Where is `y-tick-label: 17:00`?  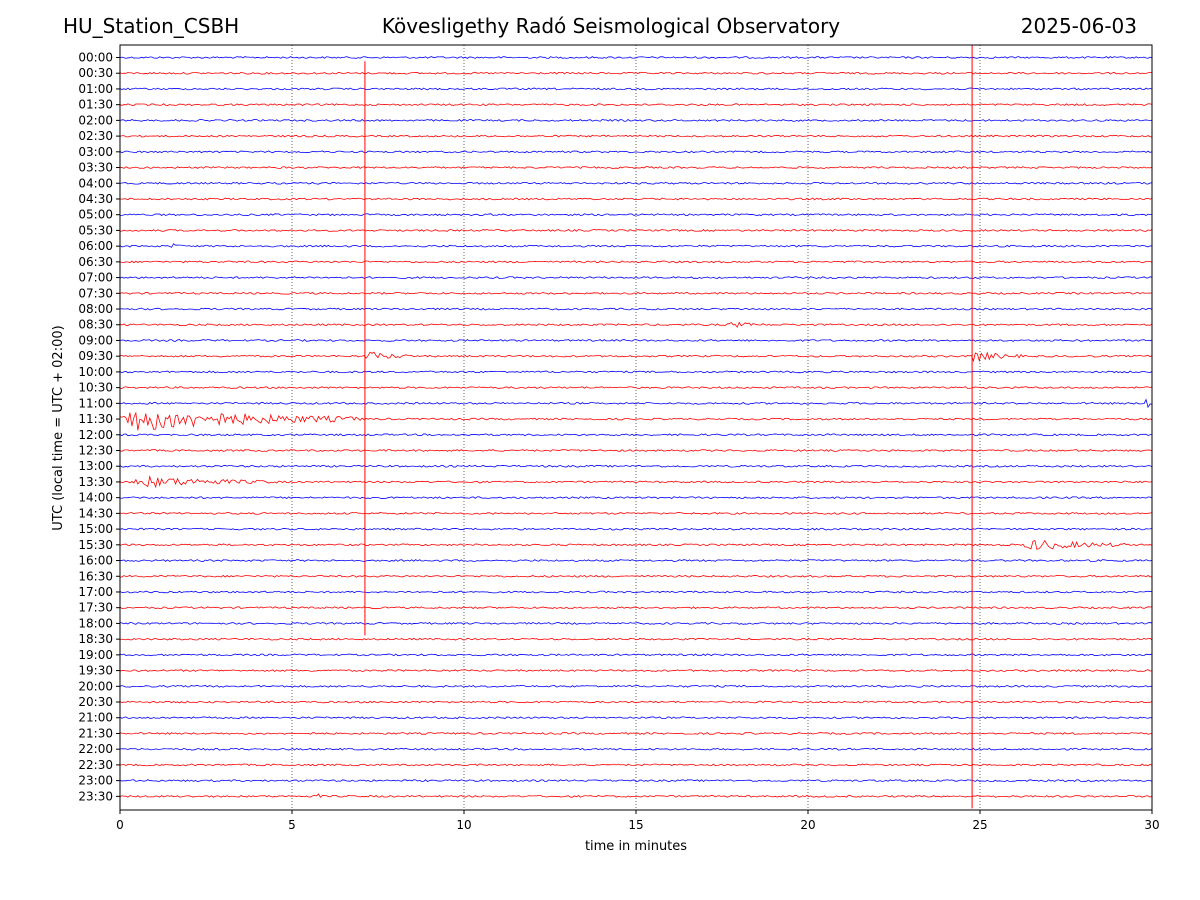
y-tick-label: 17:00 is located at coordinates (95, 592).